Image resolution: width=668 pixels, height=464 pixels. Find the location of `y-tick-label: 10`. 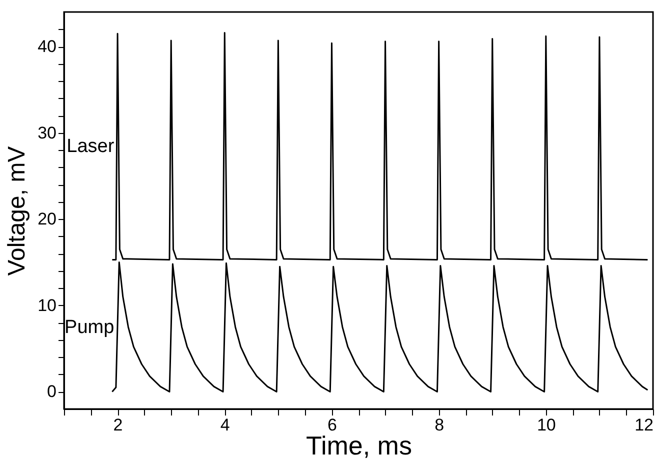

y-tick-label: 10 is located at coordinates (47, 305).